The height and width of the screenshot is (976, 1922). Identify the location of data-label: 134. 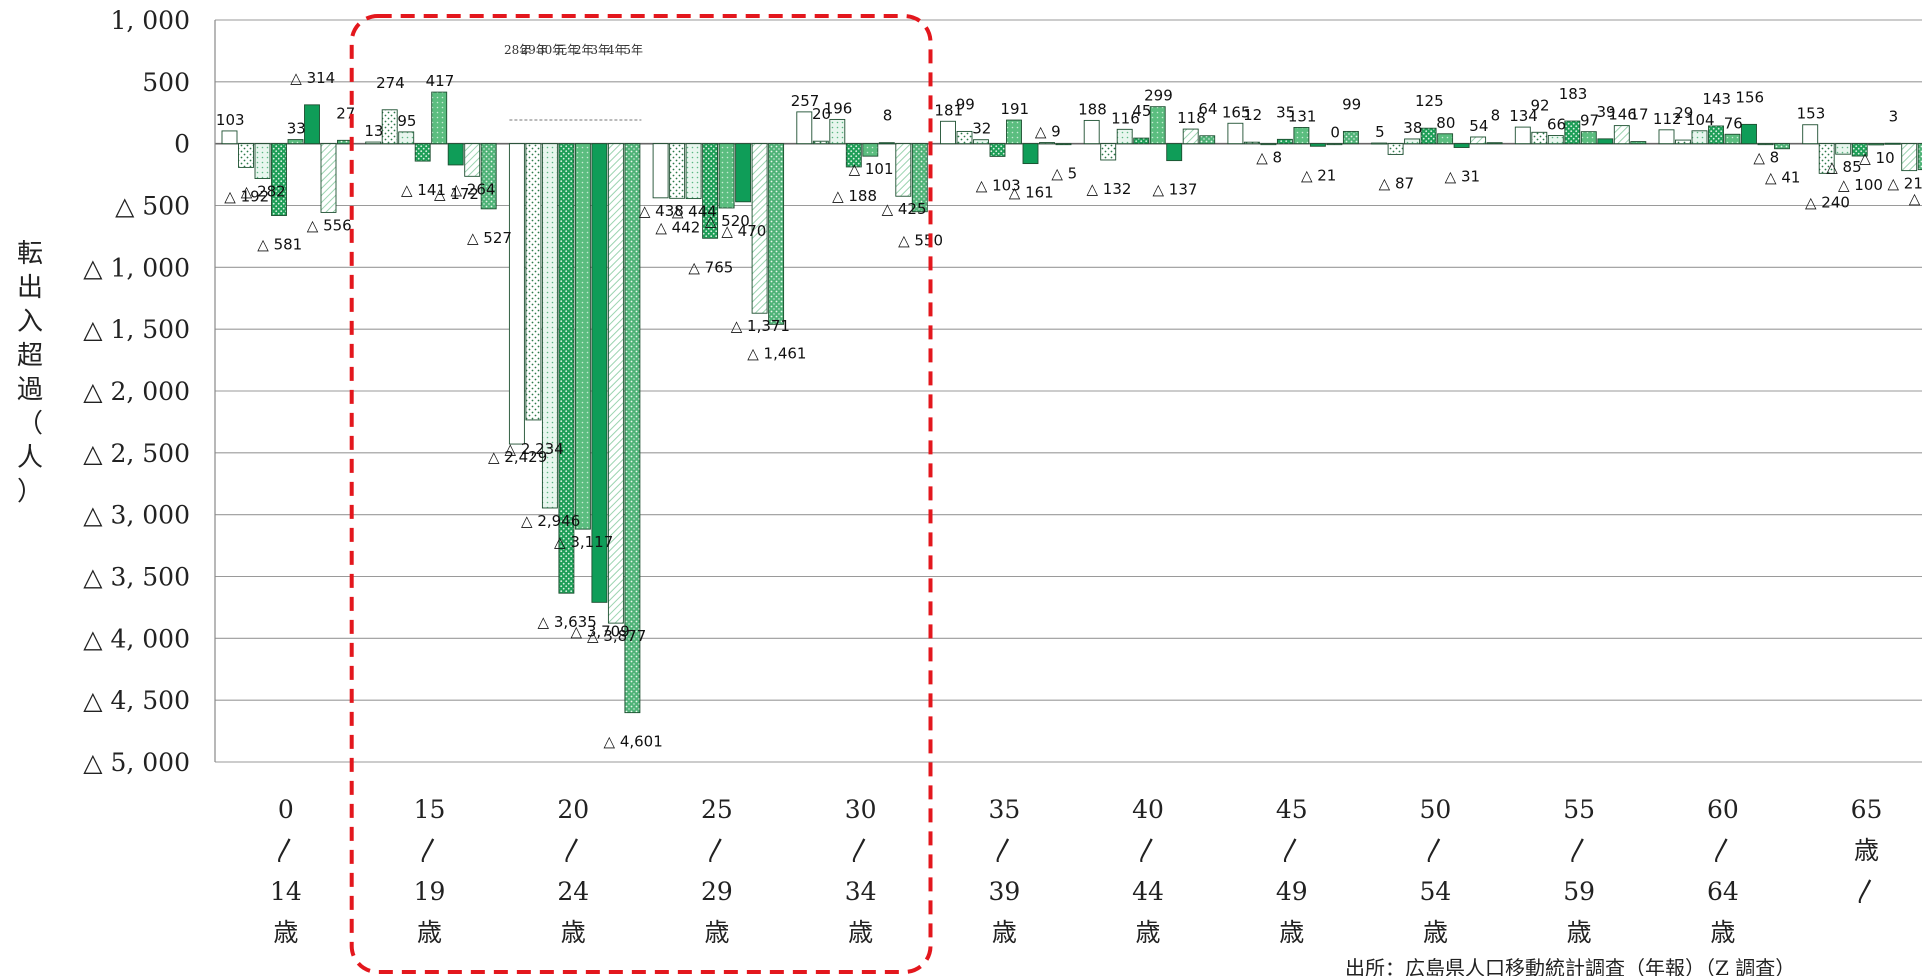
(1523, 116).